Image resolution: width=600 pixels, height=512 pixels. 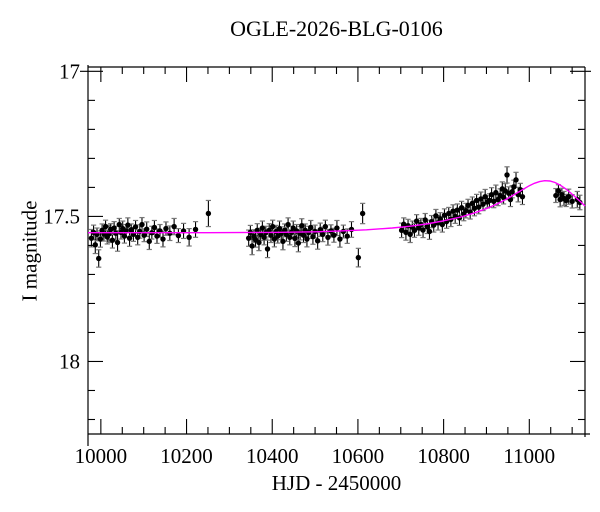 I want to click on data-points, so click(x=335, y=217).